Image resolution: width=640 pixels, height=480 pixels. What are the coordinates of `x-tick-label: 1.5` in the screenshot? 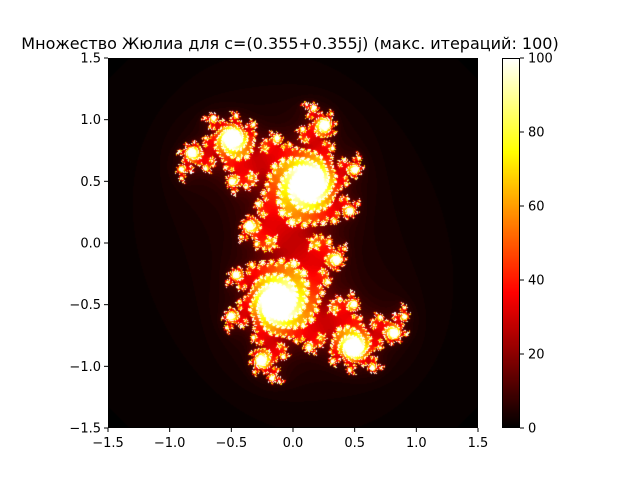 It's located at (478, 443).